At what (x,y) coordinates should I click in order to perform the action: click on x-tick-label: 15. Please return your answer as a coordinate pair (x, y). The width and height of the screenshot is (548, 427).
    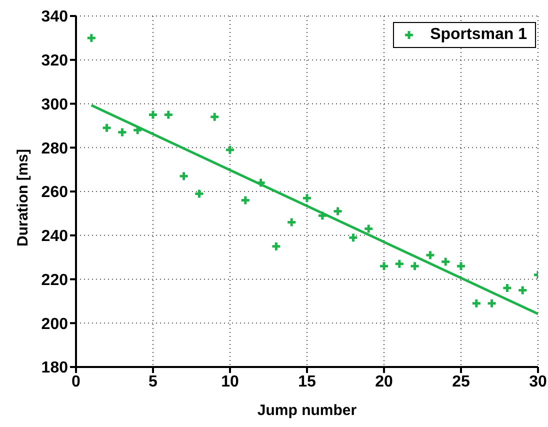
    Looking at the image, I should click on (307, 381).